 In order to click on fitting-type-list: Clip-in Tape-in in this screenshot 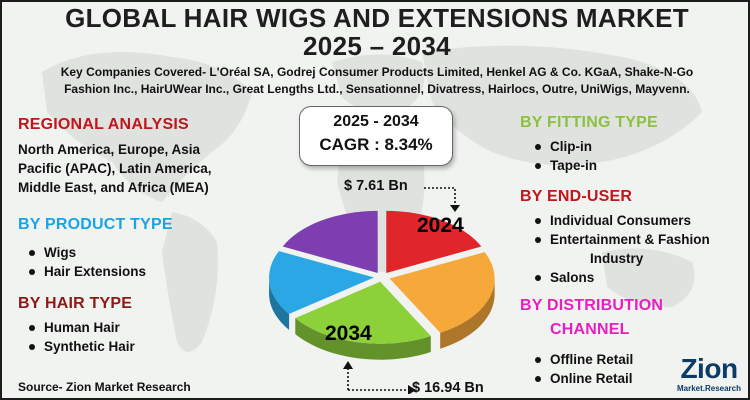, I will do `click(563, 156)`.